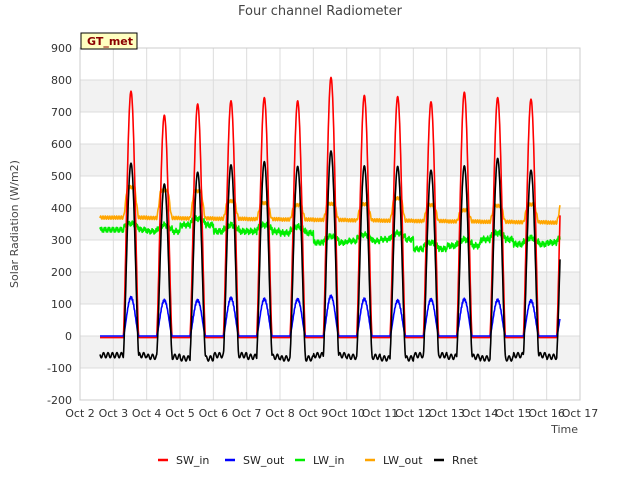  I want to click on legend-item-rnet: Rnet, so click(456, 460).